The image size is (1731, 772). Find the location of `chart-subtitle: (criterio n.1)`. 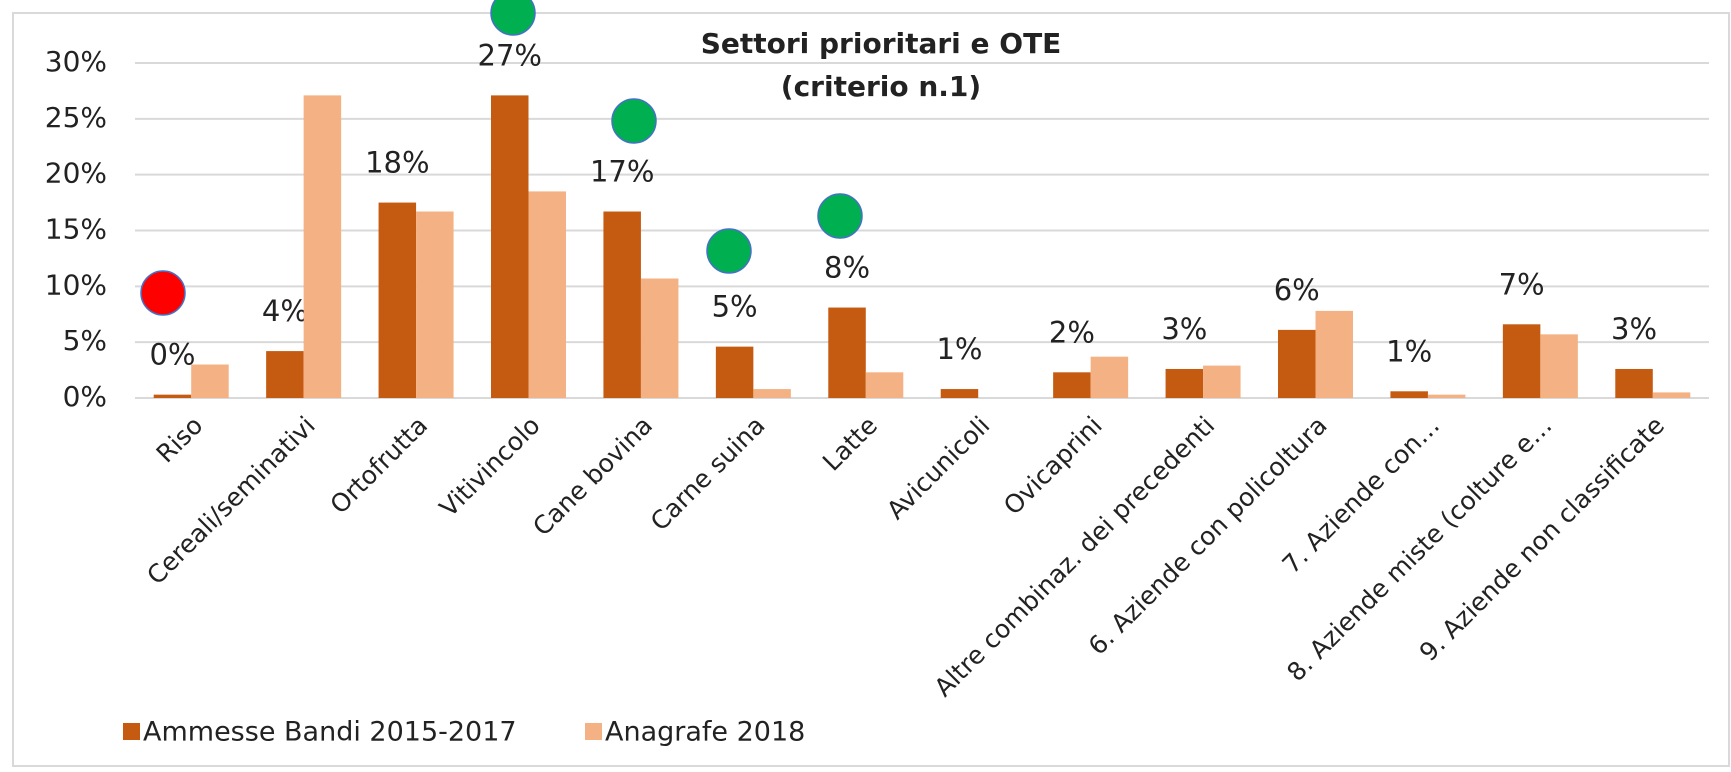

chart-subtitle: (criterio n.1) is located at coordinates (881, 86).